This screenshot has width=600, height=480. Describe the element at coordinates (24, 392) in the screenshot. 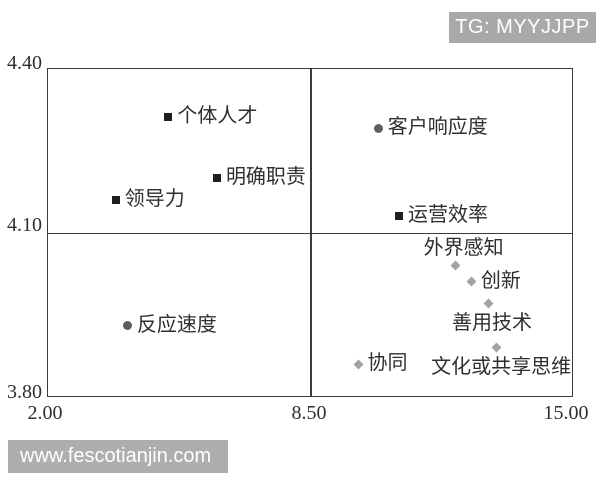

I see `y-axis-tick-label: 3.80` at that location.